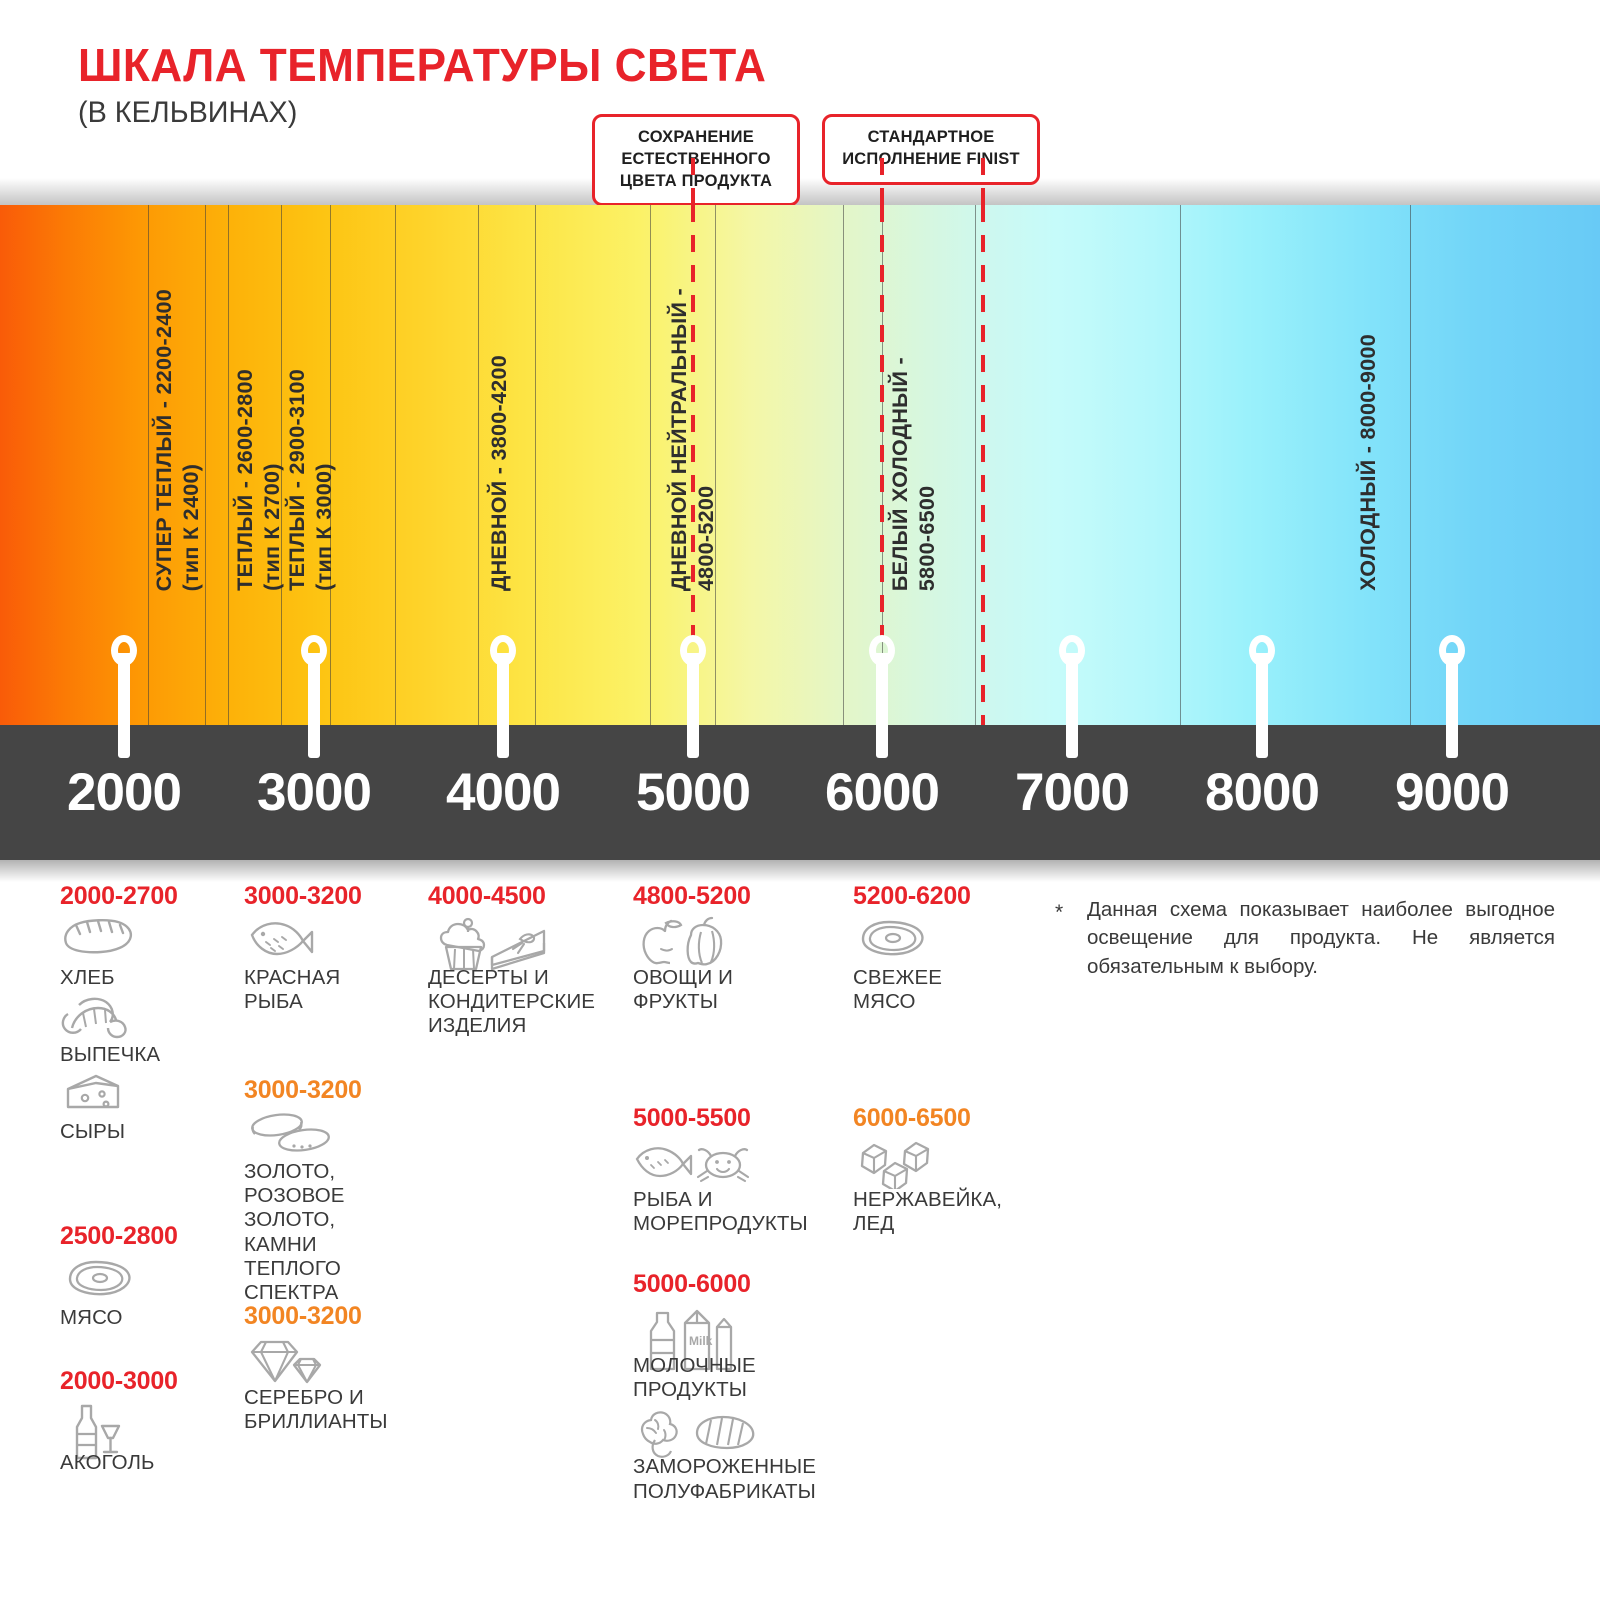 This screenshot has width=1600, height=1600. I want to click on legend-group: 5000-5500 РЫБА И МОРЕПРОДУКТЫ, so click(720, 1170).